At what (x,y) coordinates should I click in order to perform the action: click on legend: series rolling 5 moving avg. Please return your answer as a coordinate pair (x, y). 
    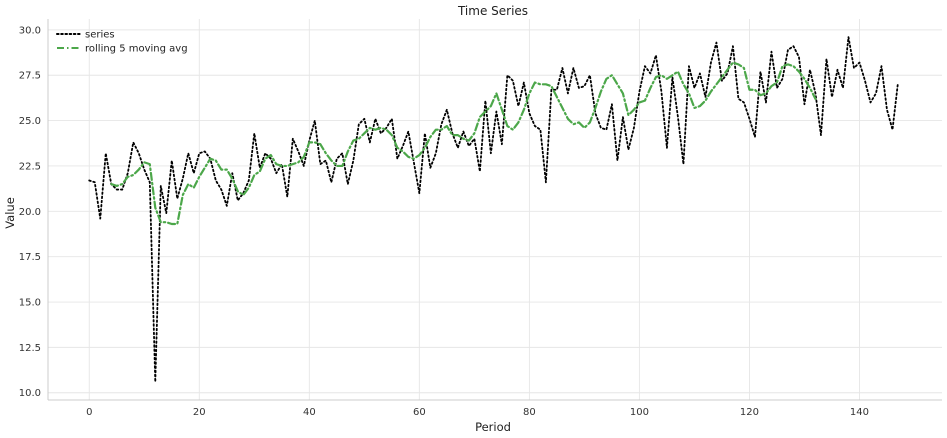
    Looking at the image, I should click on (122, 42).